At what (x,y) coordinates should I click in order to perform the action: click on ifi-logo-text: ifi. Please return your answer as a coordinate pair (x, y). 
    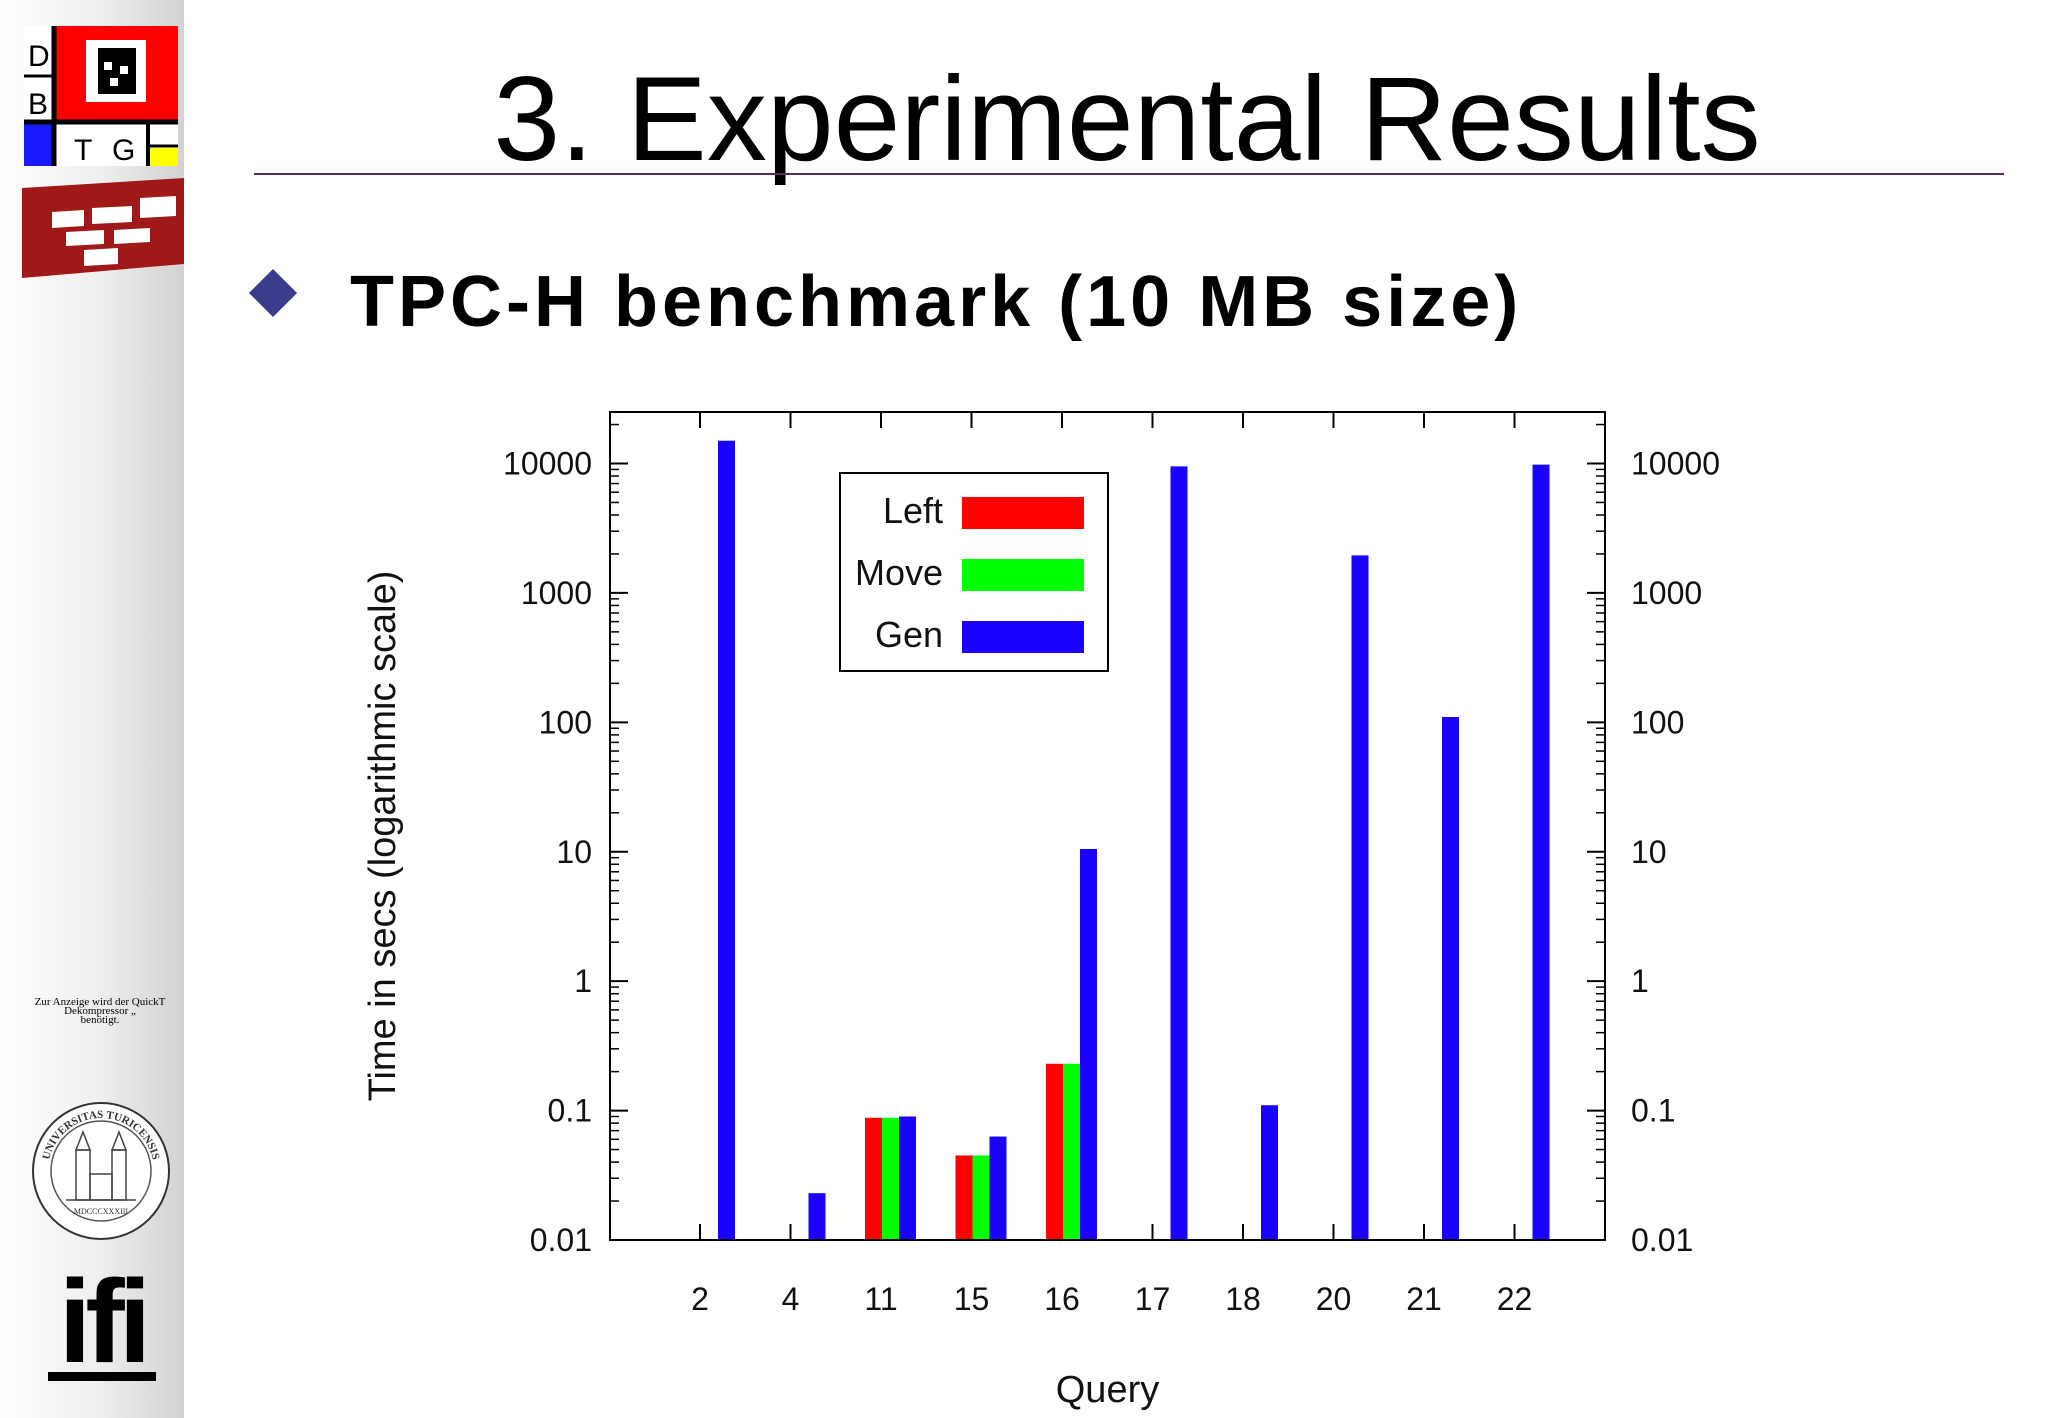
    Looking at the image, I should click on (102, 1325).